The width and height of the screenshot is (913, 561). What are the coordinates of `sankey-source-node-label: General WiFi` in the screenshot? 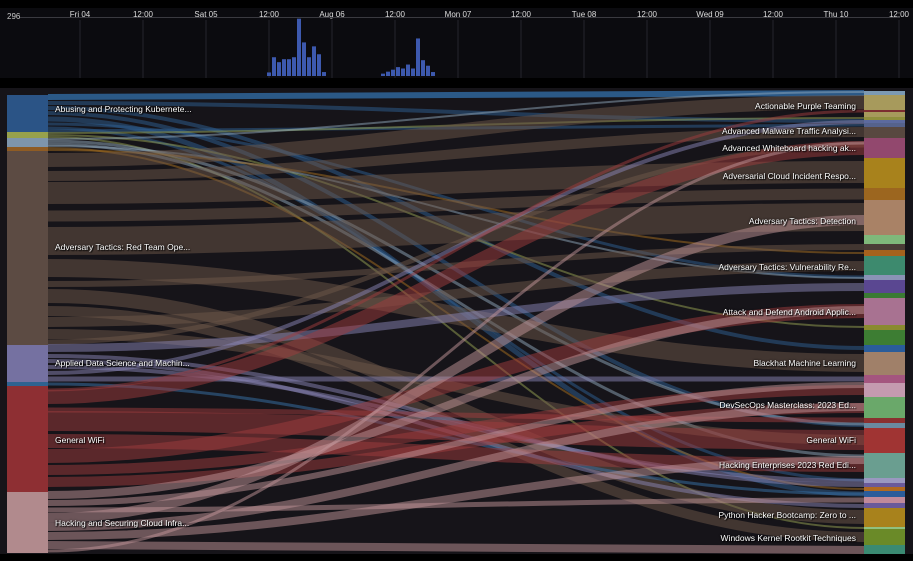 It's located at (80, 440).